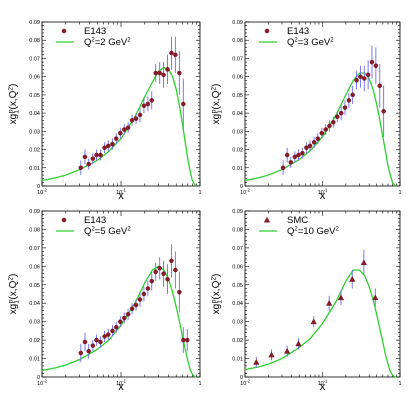 This screenshot has height=407, width=409. I want to click on legend-data-label: SMC, so click(297, 220).